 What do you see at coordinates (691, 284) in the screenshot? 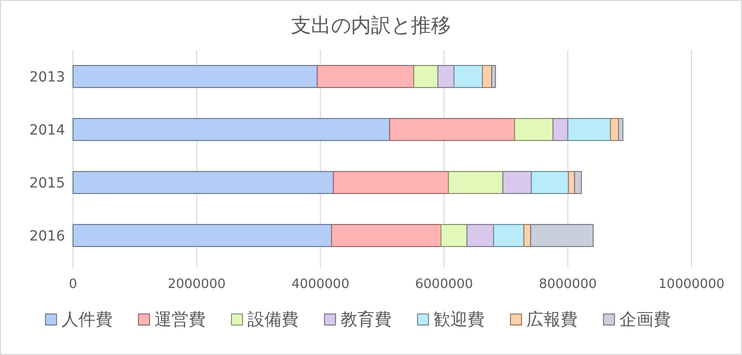
I see `x-tick-label: 10000000` at bounding box center [691, 284].